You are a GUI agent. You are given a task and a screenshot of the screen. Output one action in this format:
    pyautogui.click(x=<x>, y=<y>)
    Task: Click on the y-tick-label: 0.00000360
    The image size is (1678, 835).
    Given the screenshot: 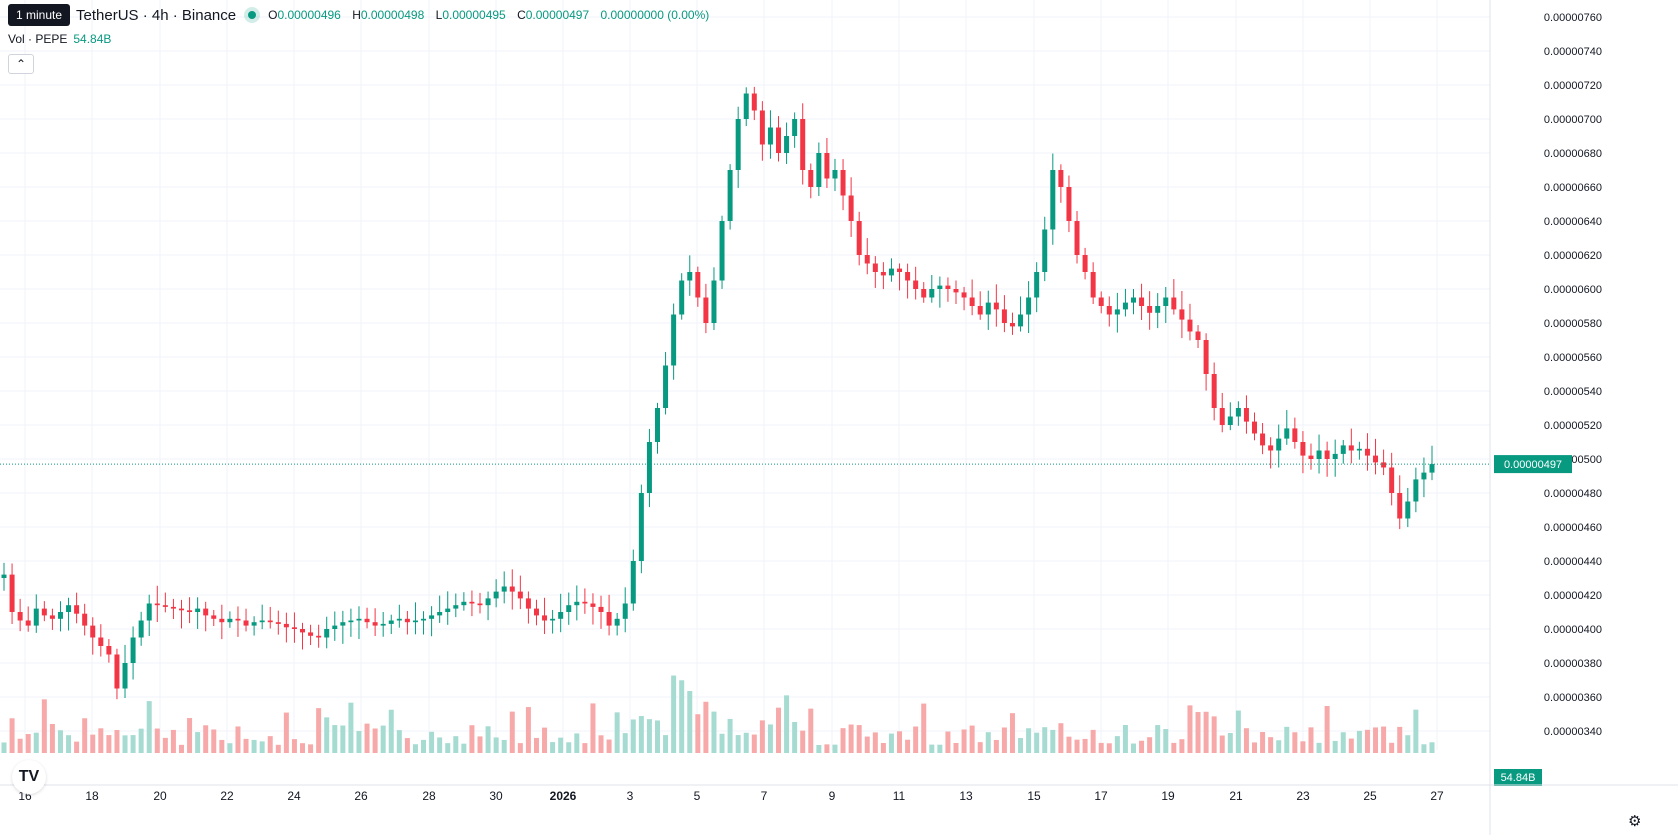 What is the action you would take?
    pyautogui.click(x=1573, y=698)
    